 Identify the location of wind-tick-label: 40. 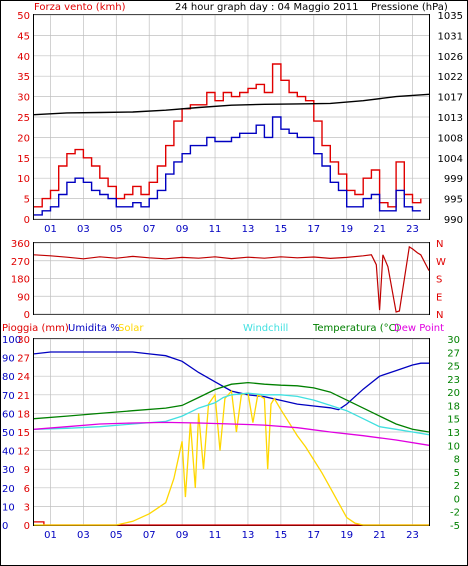
(23, 57).